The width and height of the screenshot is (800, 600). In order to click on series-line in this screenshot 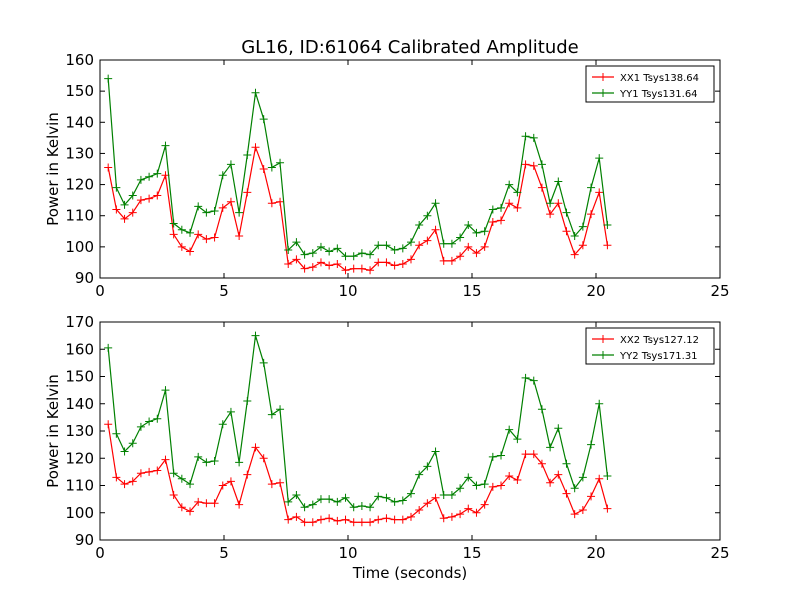, I will do `click(357, 473)`.